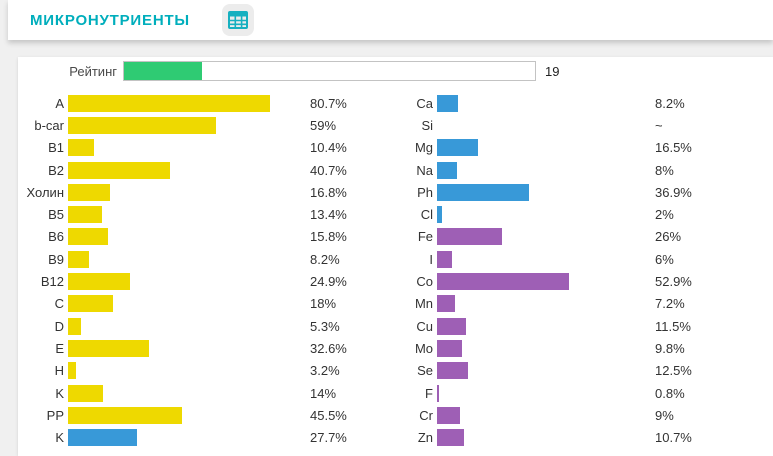 Image resolution: width=773 pixels, height=456 pixels. What do you see at coordinates (424, 103) in the screenshot?
I see `nutrient-label: Ca` at bounding box center [424, 103].